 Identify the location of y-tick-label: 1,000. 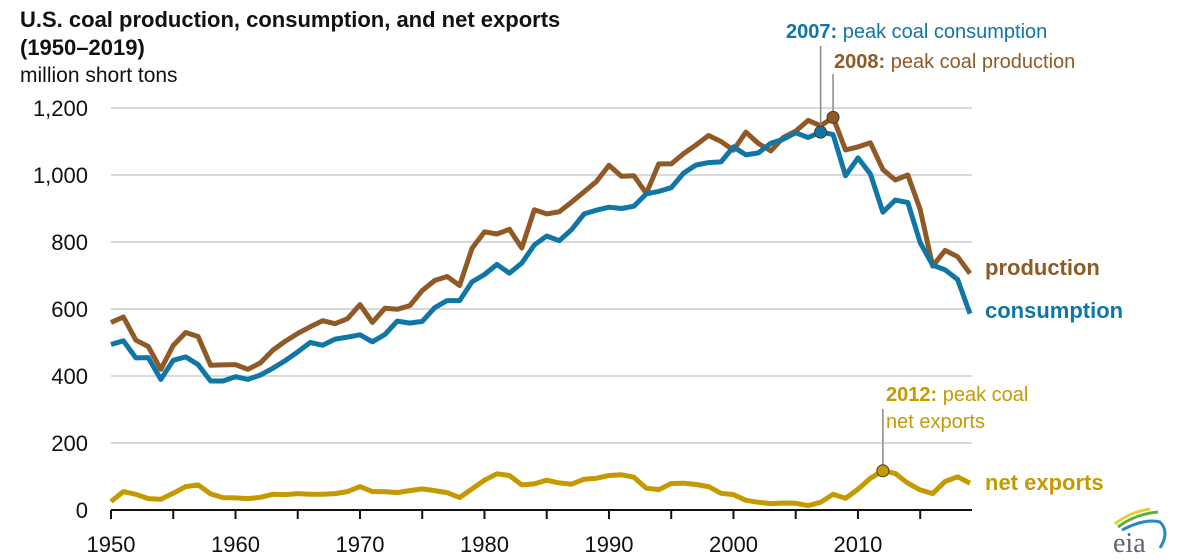
(60, 175).